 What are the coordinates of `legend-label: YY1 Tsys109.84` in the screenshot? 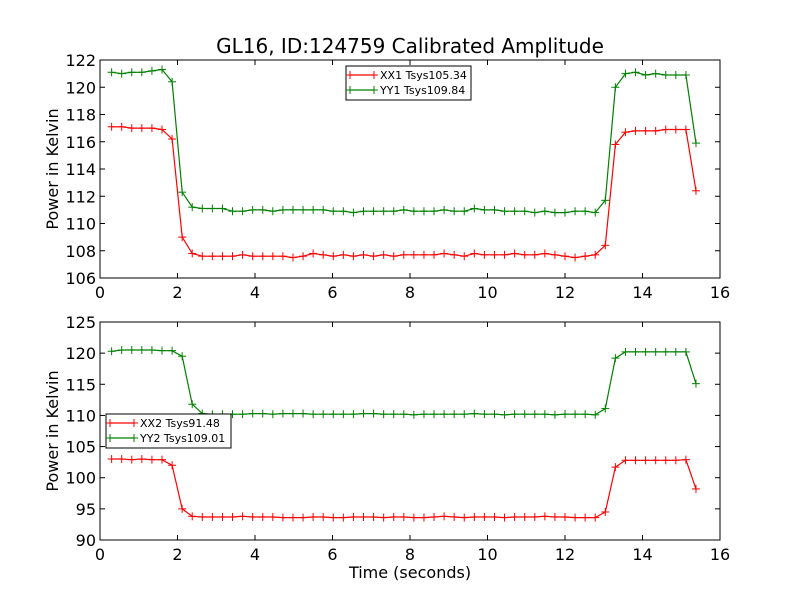 It's located at (422, 90).